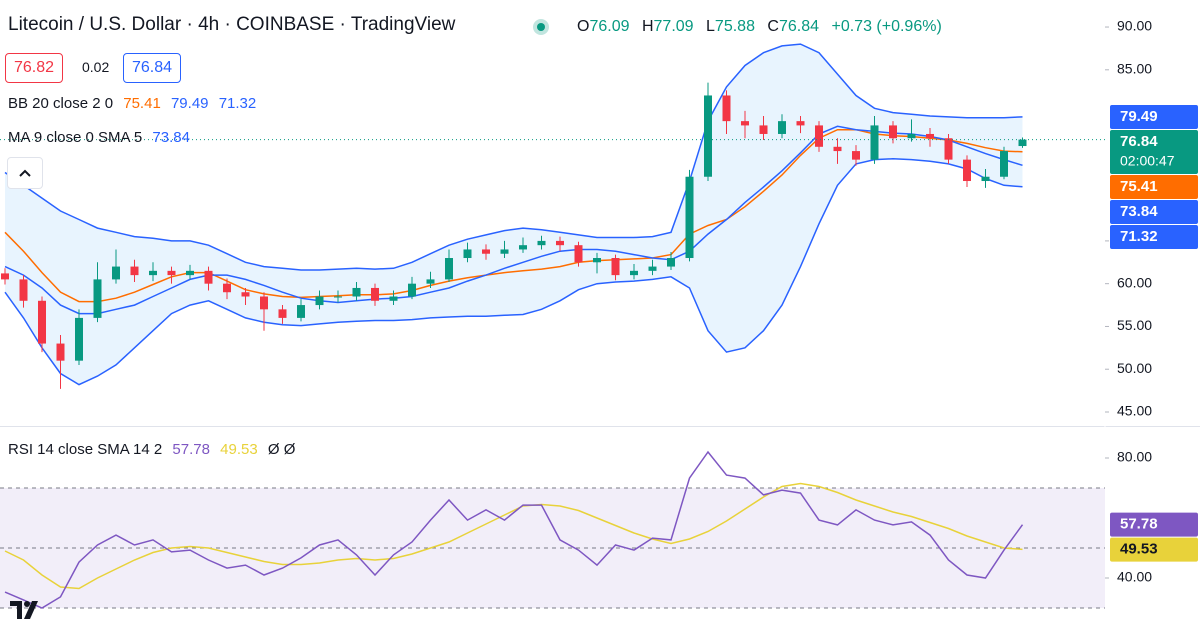 This screenshot has width=1200, height=624. Describe the element at coordinates (85, 449) in the screenshot. I see `indicator-name: RSI 14 close SMA 14 2` at that location.